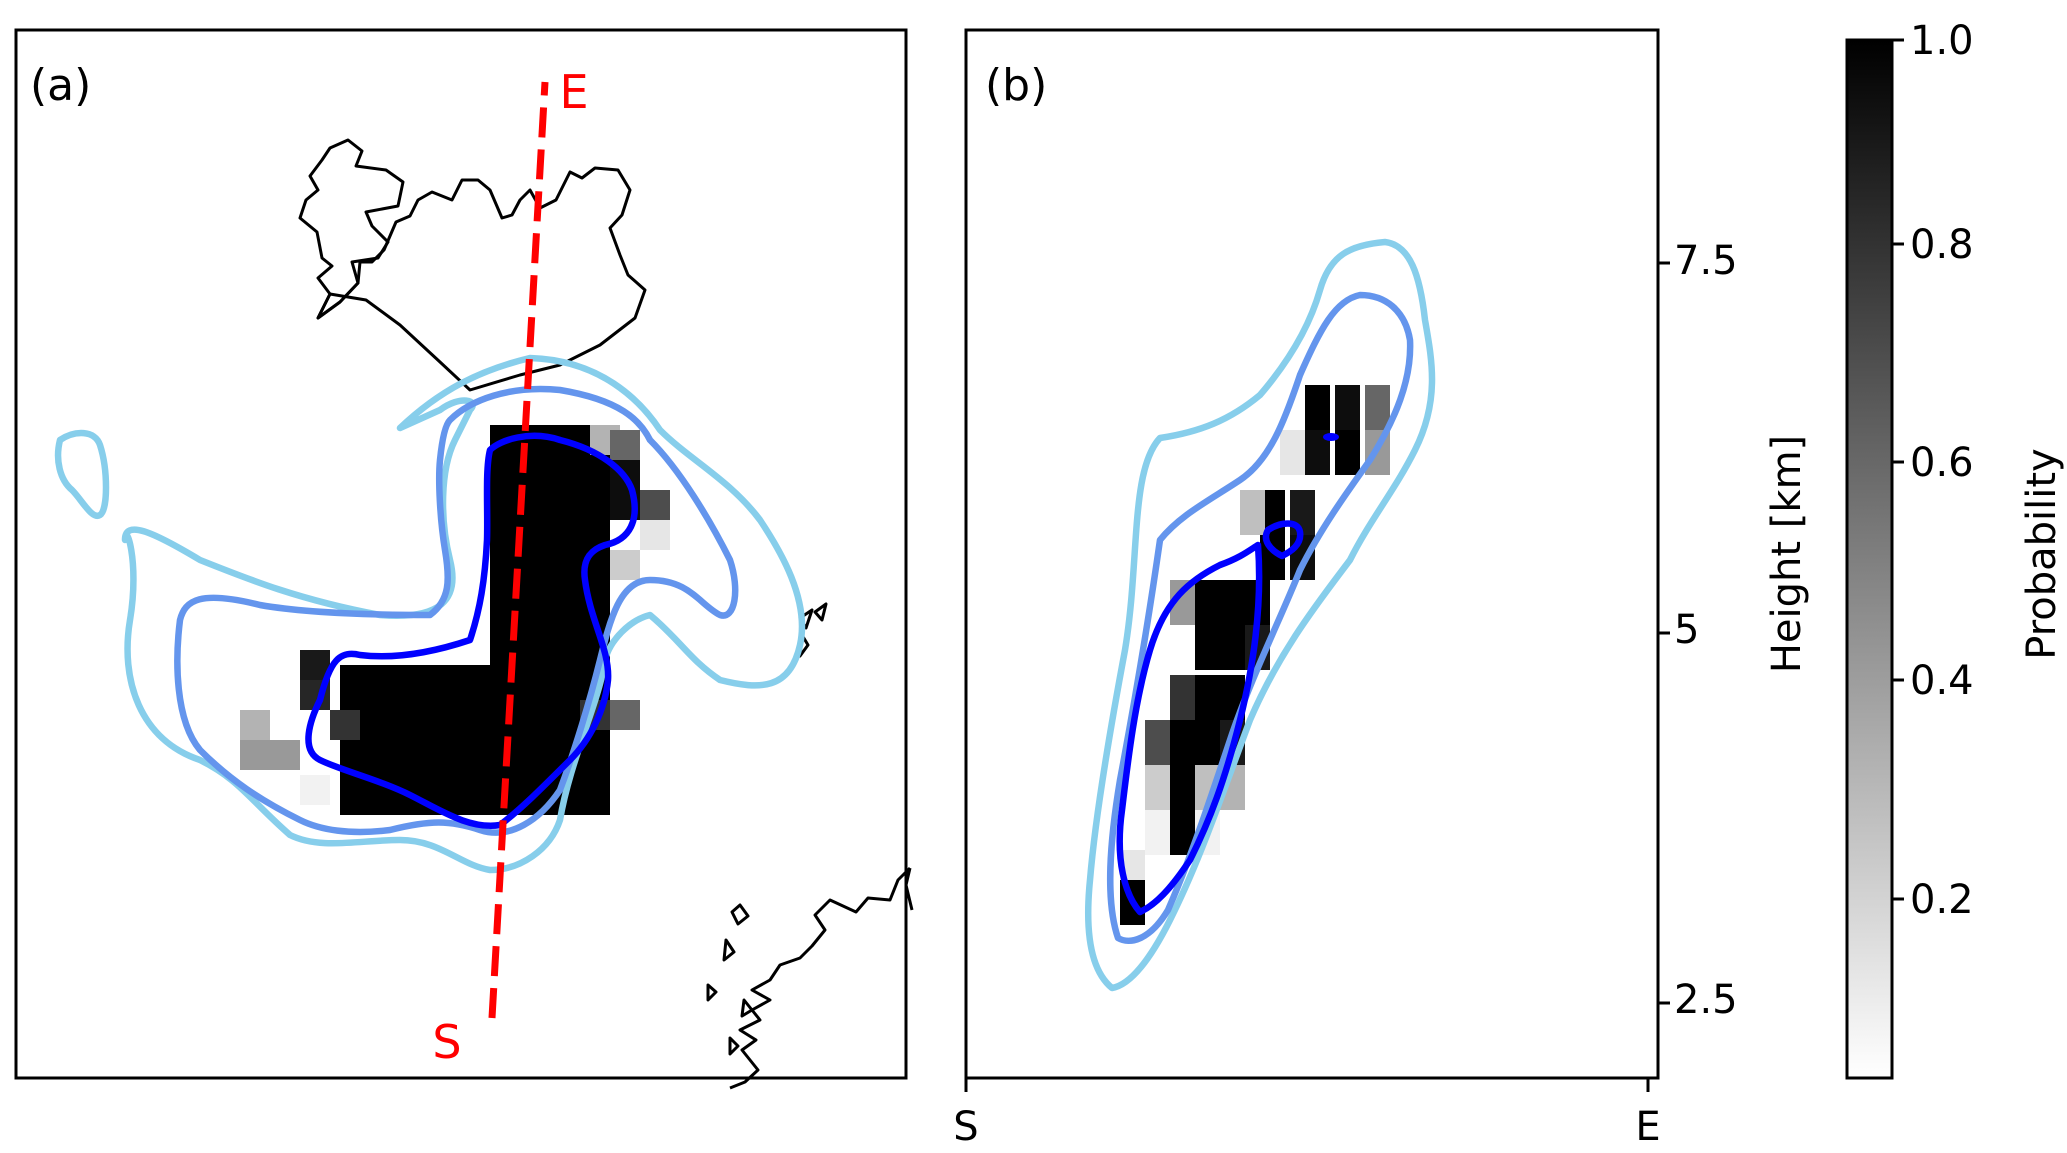 Image resolution: width=2067 pixels, height=1153 pixels. I want to click on transect-line, so click(518, 550).